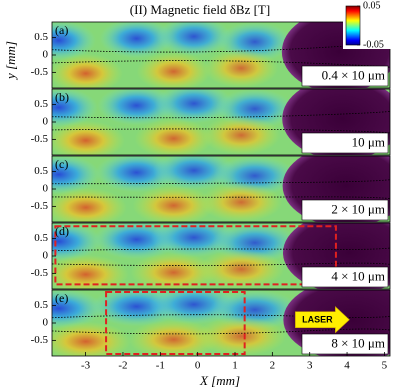 The height and width of the screenshot is (391, 399). What do you see at coordinates (372, 5) in the screenshot?
I see `colorbar-tick-label: 0.05` at bounding box center [372, 5].